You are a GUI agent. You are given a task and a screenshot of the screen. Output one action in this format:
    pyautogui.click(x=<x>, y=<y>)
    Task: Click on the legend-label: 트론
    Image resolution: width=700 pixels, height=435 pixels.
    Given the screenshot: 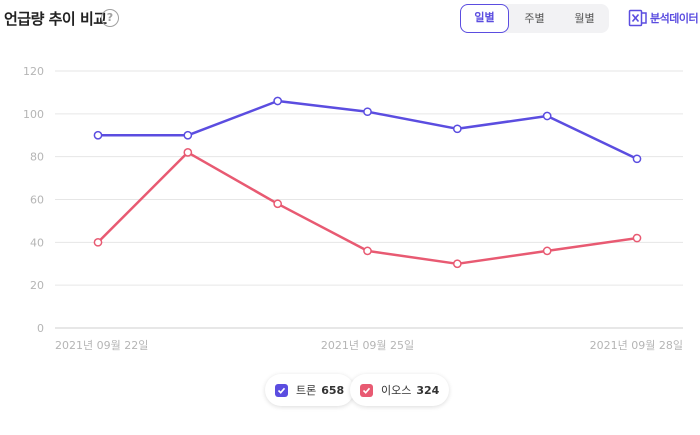 What is the action you would take?
    pyautogui.click(x=306, y=390)
    